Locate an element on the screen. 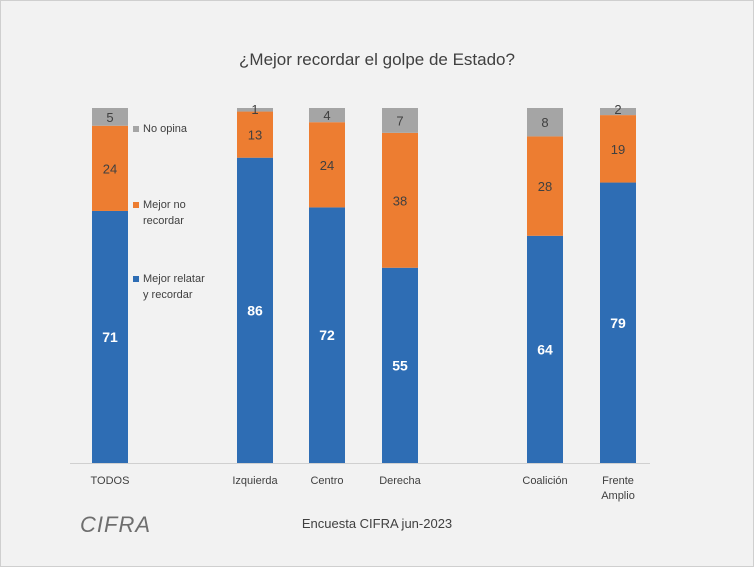  data-label: 2 is located at coordinates (617, 109).